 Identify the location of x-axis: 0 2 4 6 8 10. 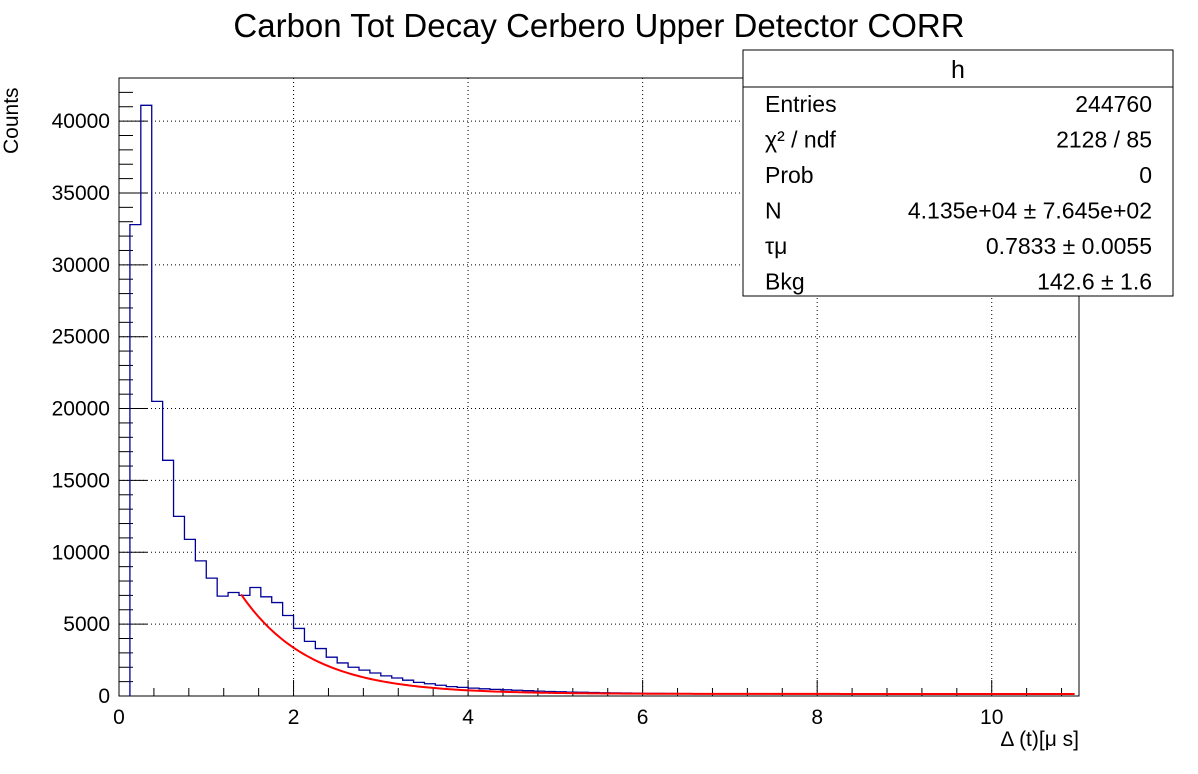
(588, 704).